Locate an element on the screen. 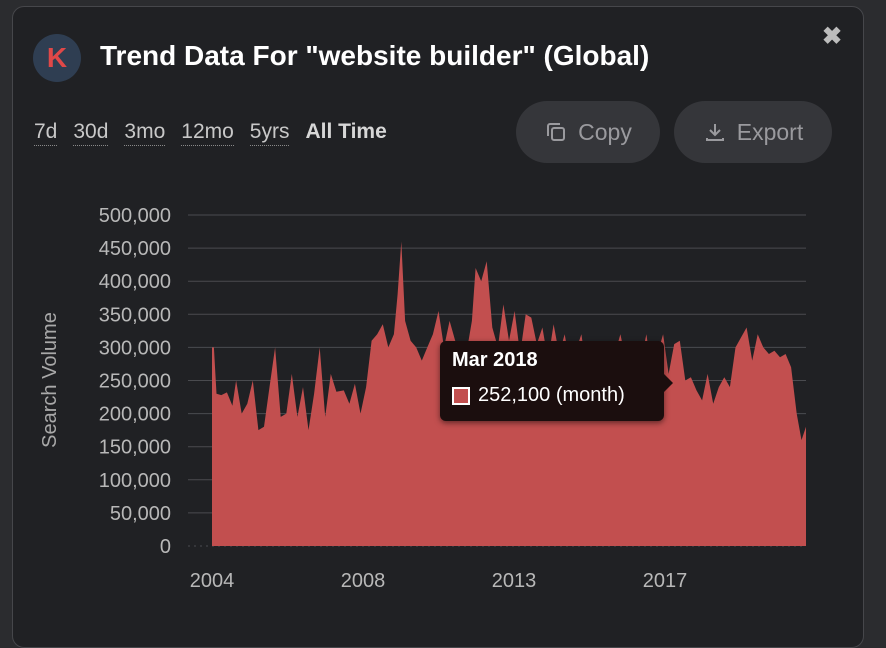 The width and height of the screenshot is (886, 648). logo-letter: K is located at coordinates (57, 57).